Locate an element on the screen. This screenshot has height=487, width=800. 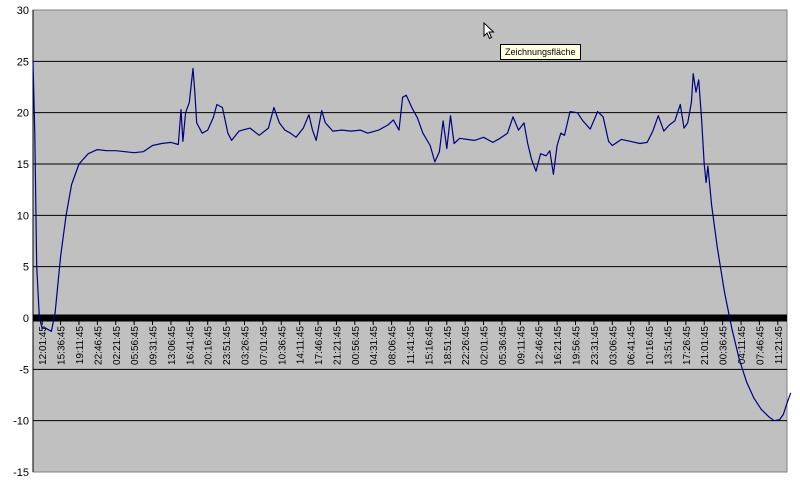
x-tick-label: 16:21:45 is located at coordinates (558, 345).